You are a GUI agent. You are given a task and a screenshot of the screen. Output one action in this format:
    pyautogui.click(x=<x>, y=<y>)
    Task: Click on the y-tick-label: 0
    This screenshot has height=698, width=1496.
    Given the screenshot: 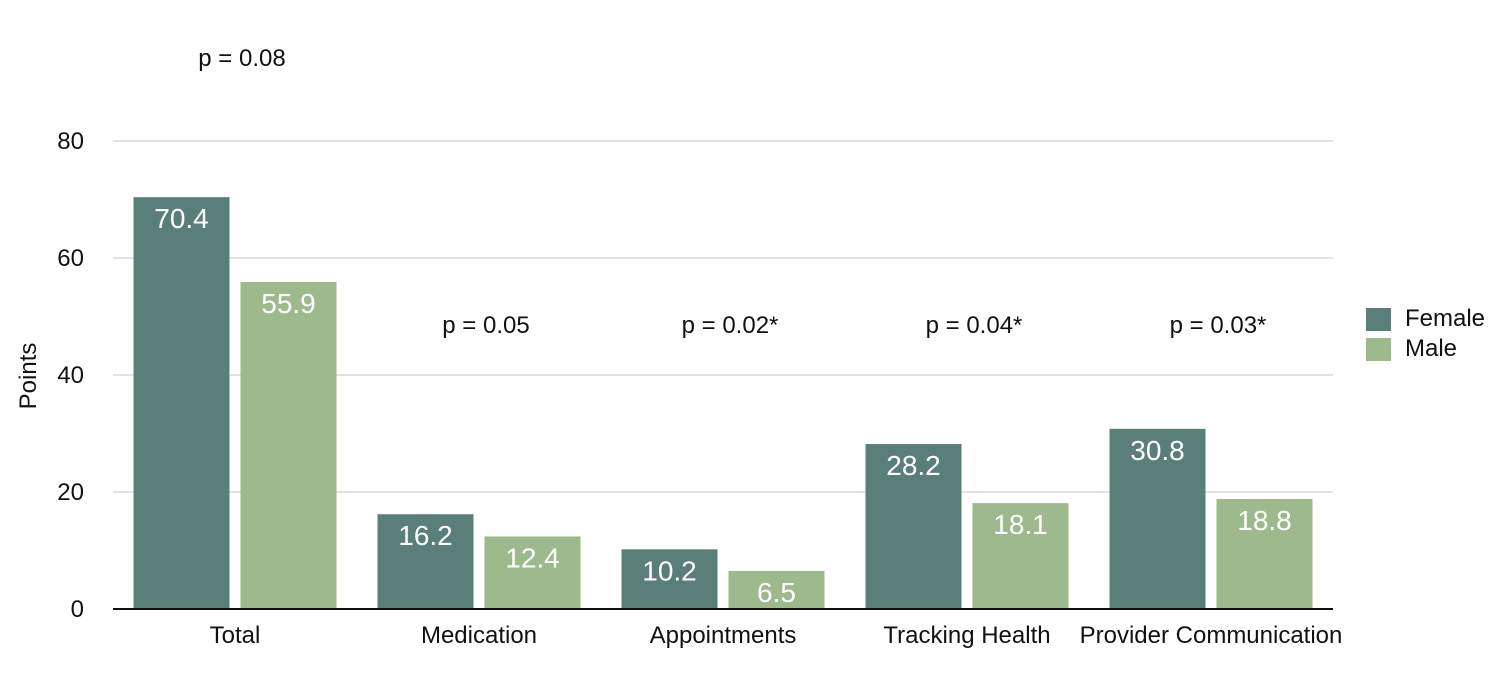 What is the action you would take?
    pyautogui.click(x=77, y=609)
    